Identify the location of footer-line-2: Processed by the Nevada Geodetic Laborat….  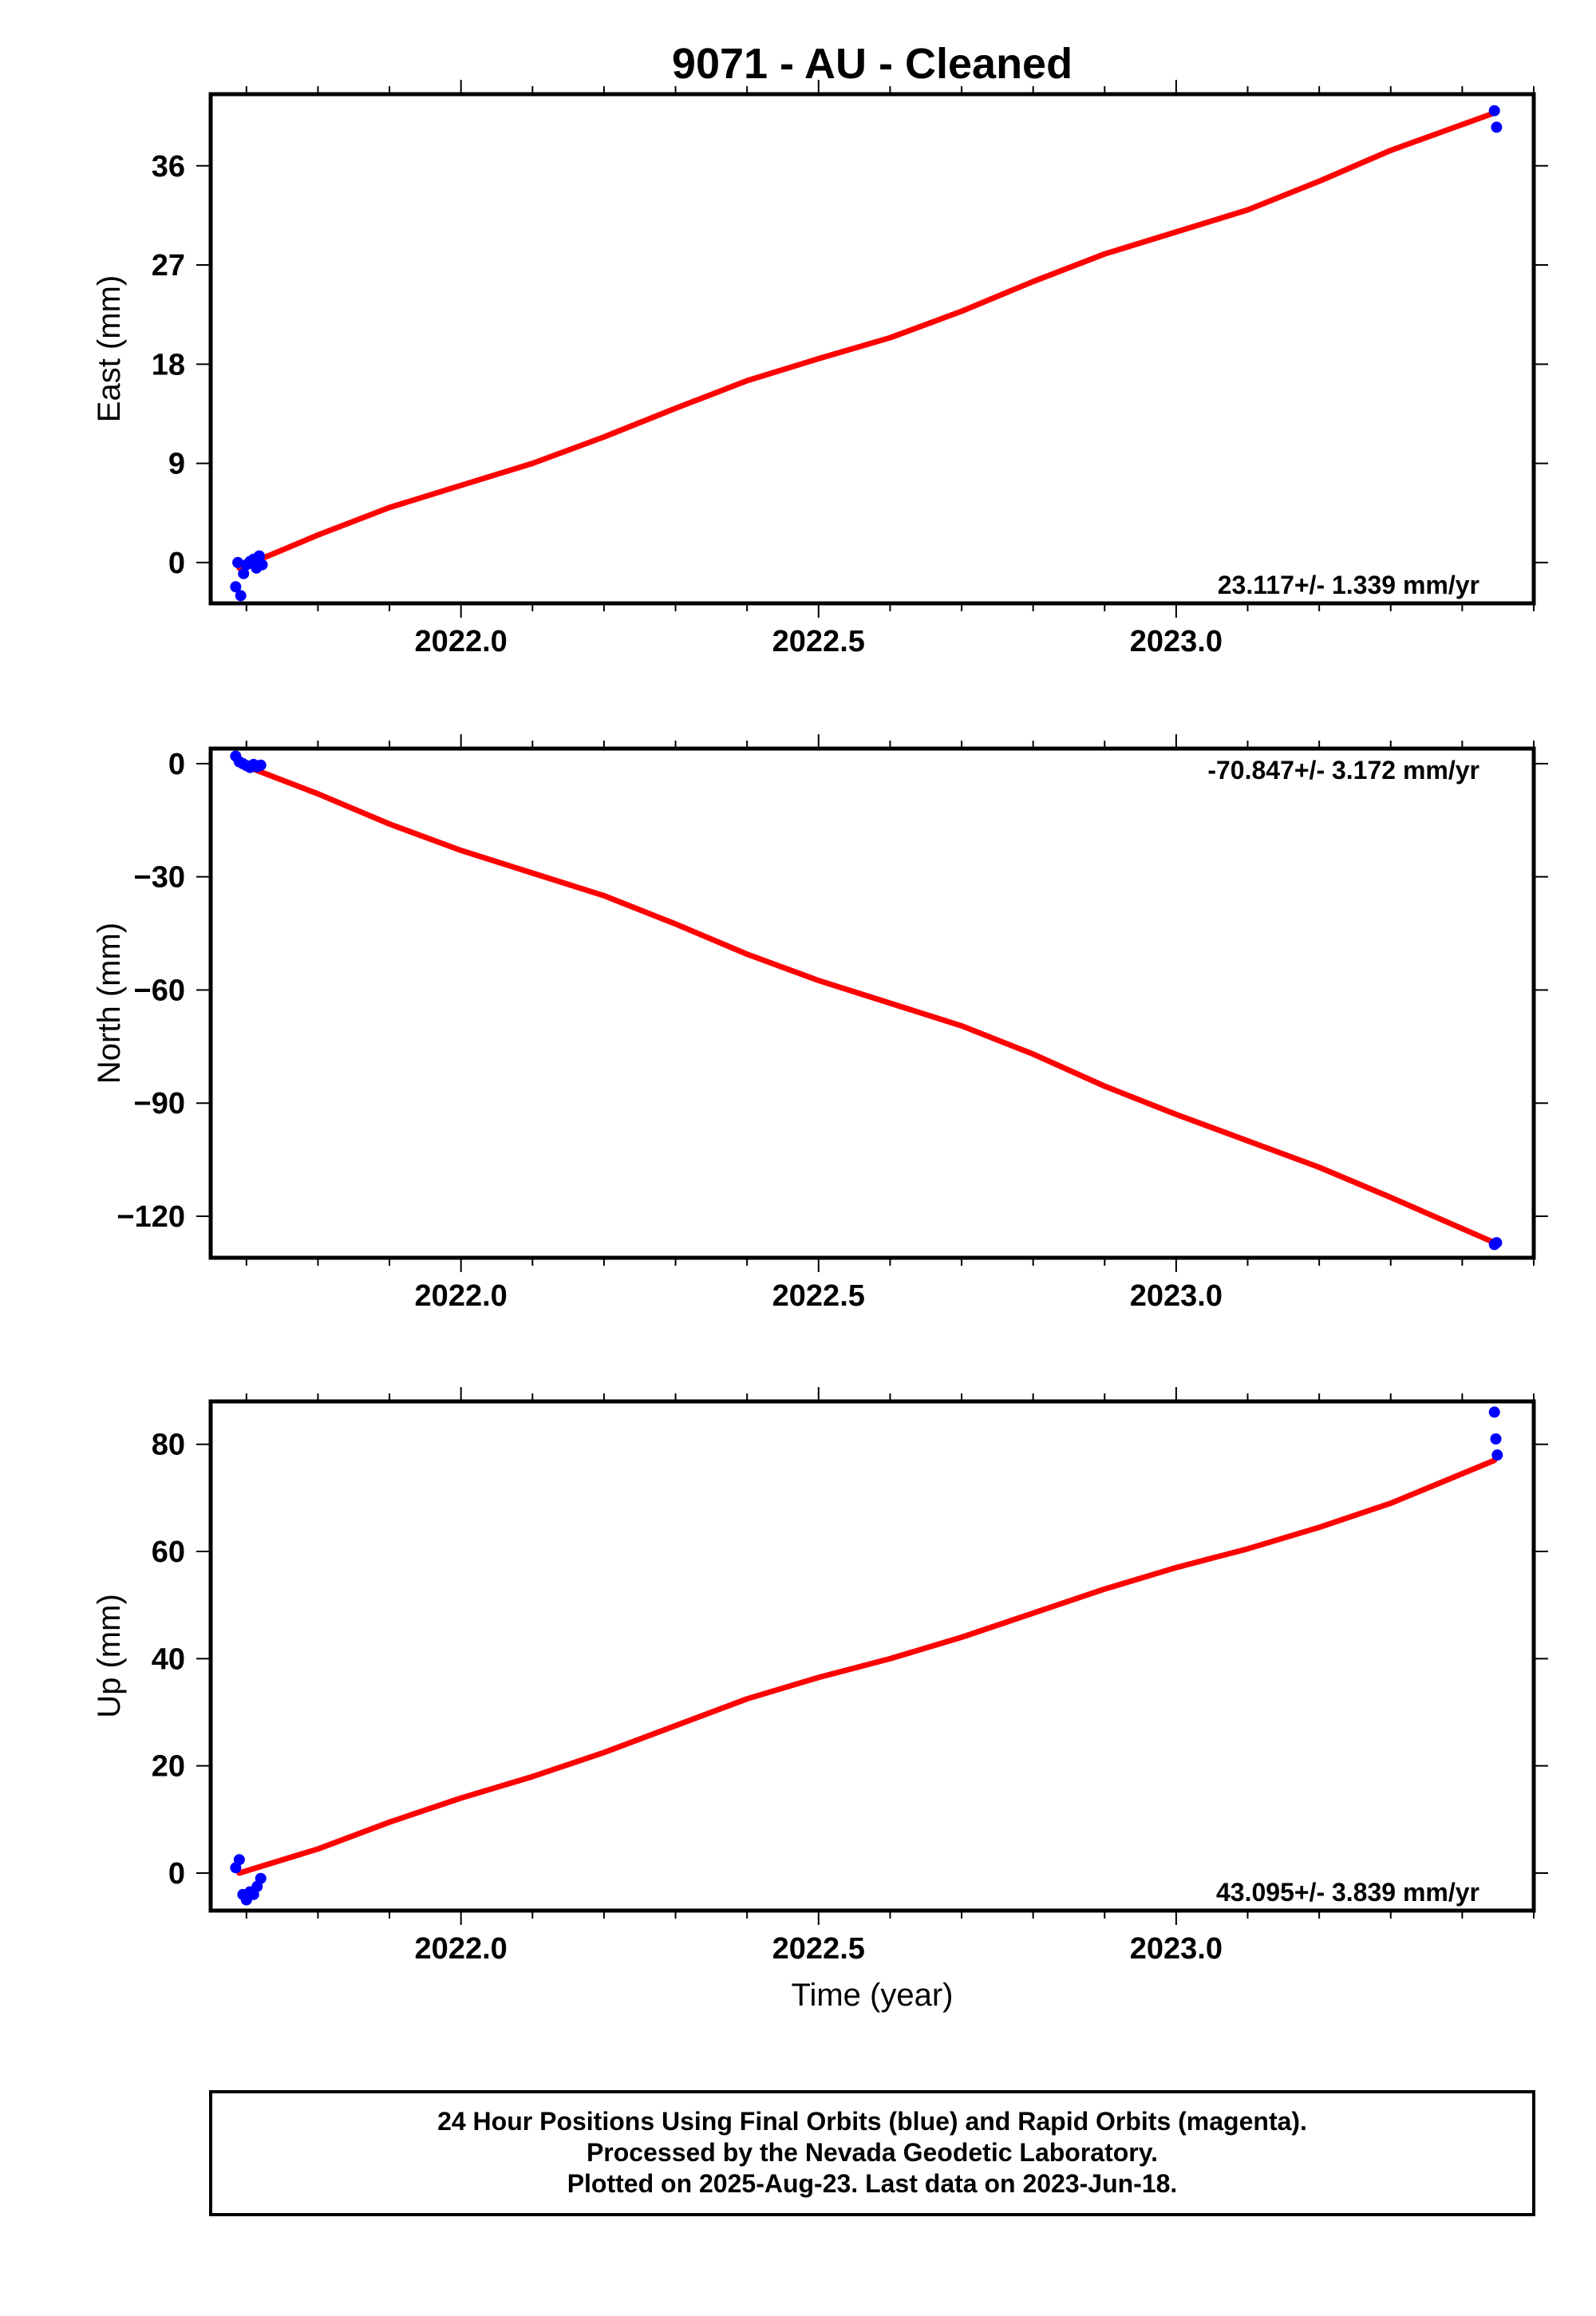
(873, 2152).